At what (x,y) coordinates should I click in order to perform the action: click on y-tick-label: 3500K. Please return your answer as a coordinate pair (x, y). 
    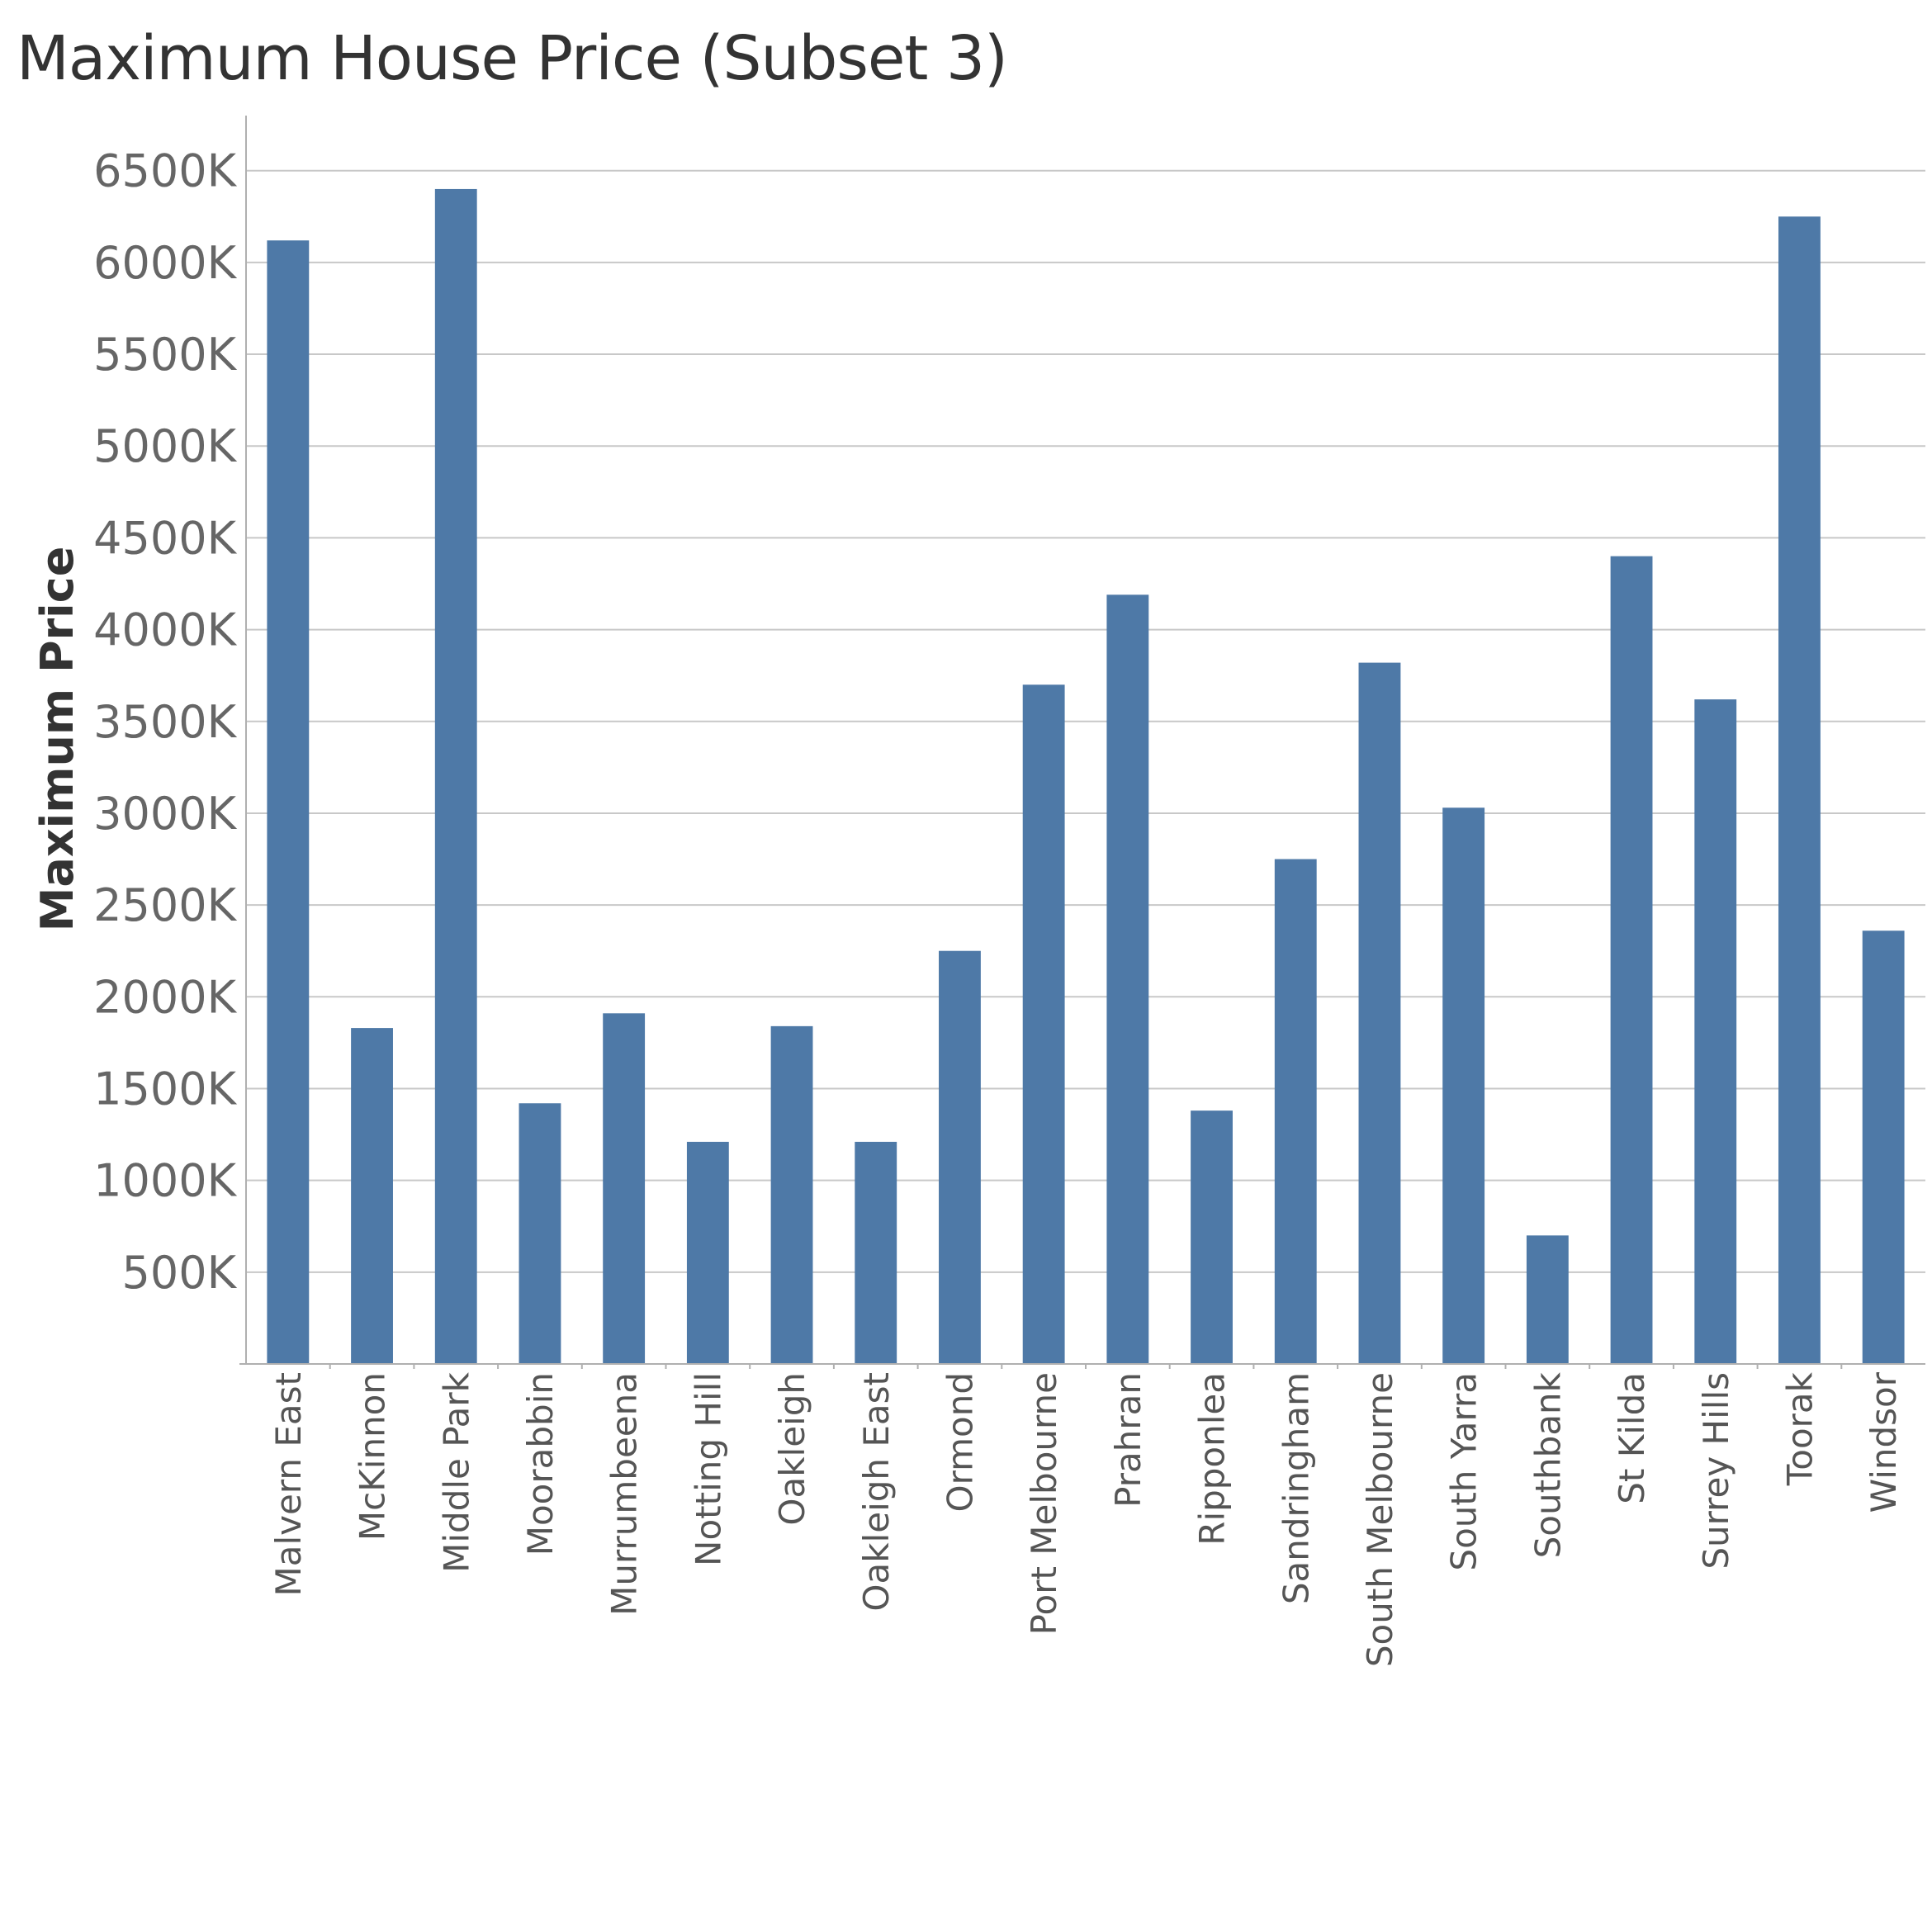
    Looking at the image, I should click on (165, 722).